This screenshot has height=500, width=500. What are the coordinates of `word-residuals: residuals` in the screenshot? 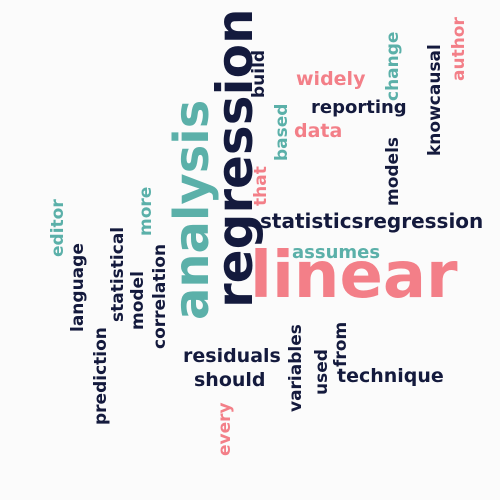 It's located at (232, 356).